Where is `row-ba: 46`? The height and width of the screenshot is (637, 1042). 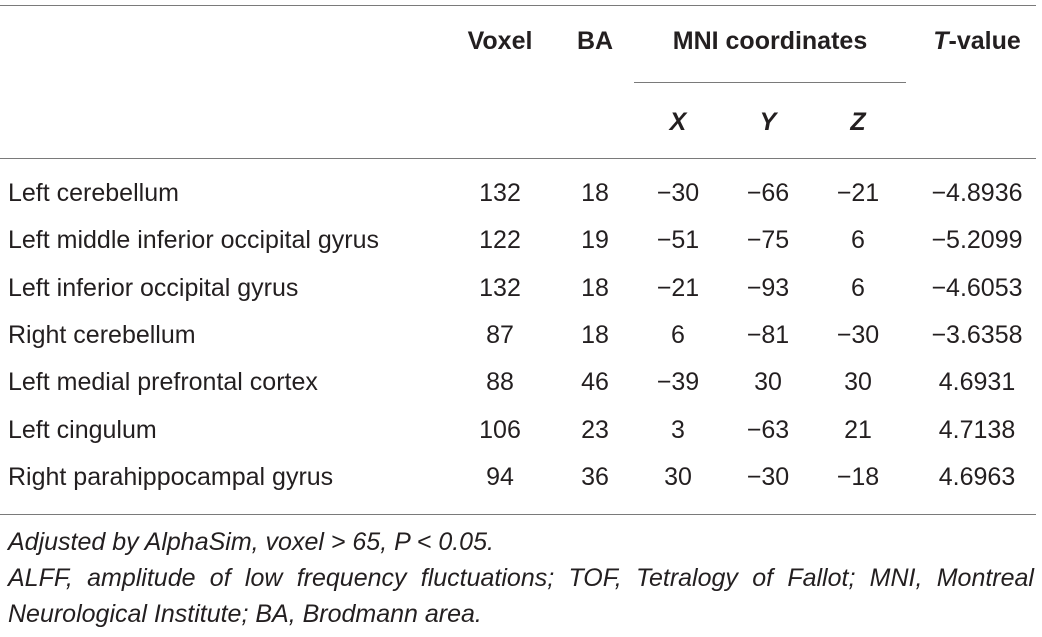 row-ba: 46 is located at coordinates (595, 382).